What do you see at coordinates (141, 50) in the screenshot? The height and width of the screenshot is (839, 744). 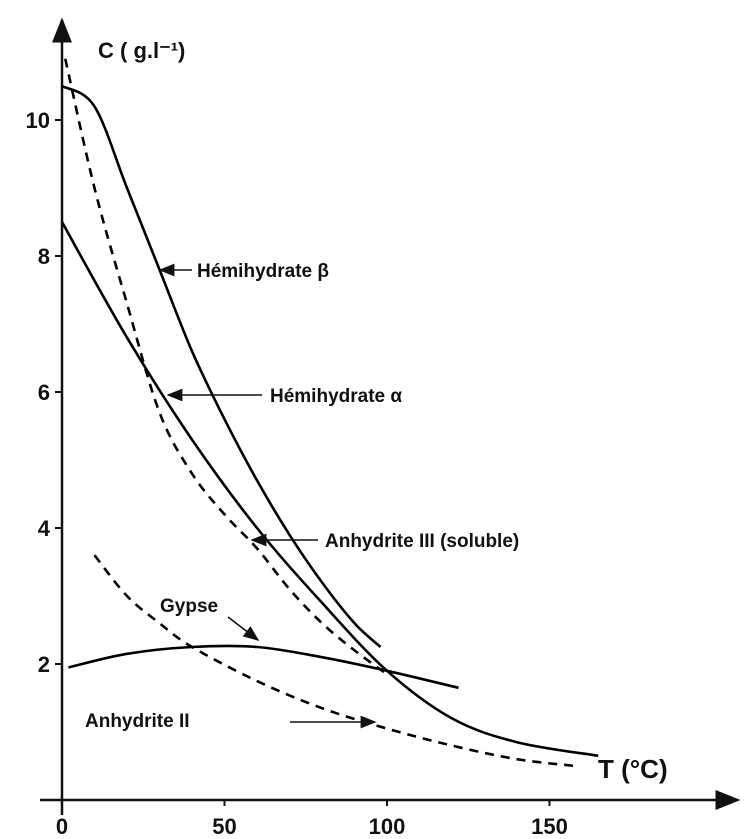 I see `y-axis-label: C ( g.l⁻¹)` at bounding box center [141, 50].